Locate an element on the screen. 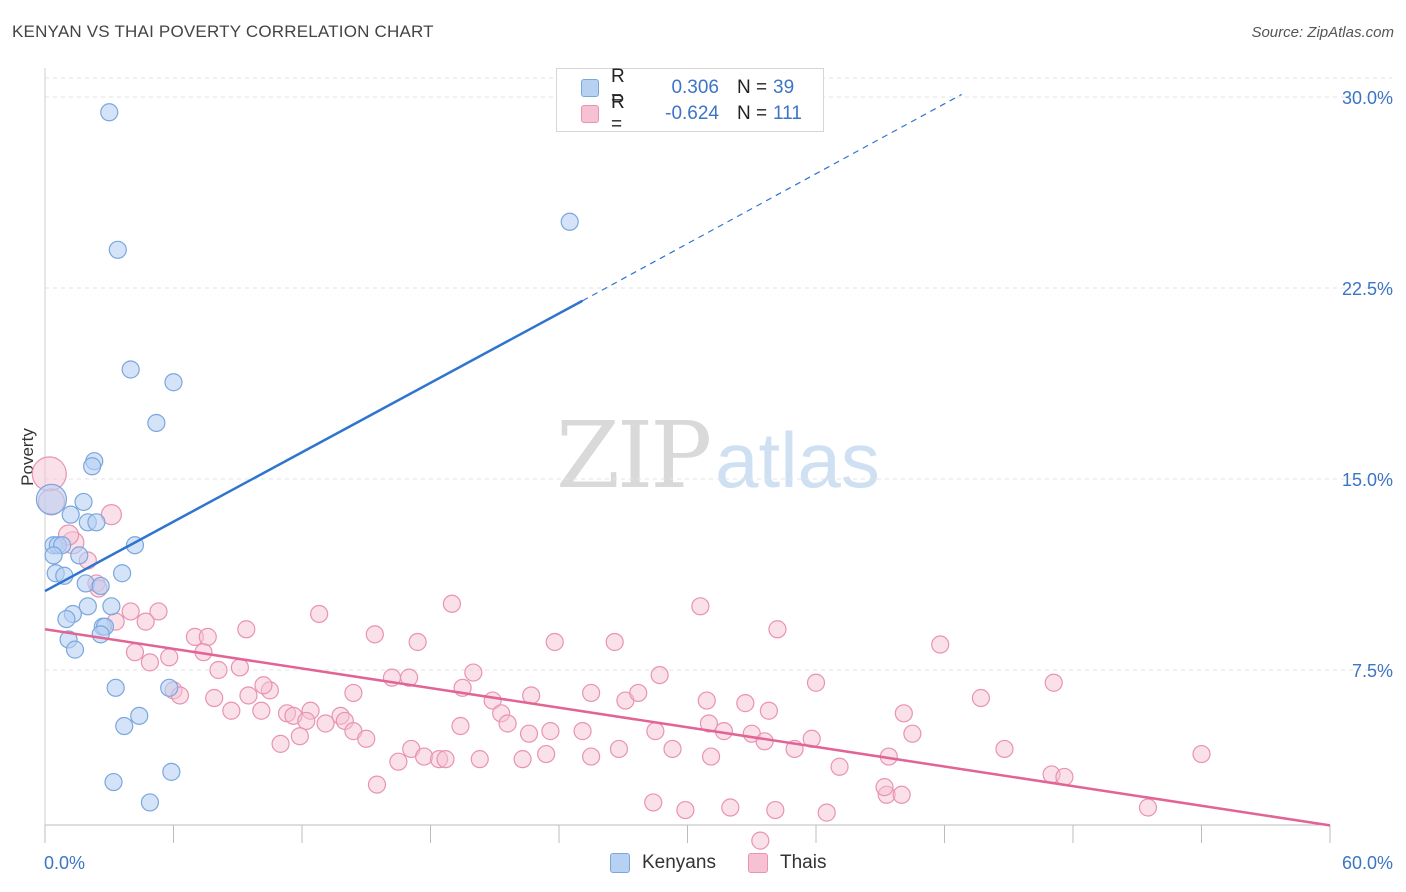 The height and width of the screenshot is (892, 1406). x-tick-label: 60.0% is located at coordinates (1367, 863).